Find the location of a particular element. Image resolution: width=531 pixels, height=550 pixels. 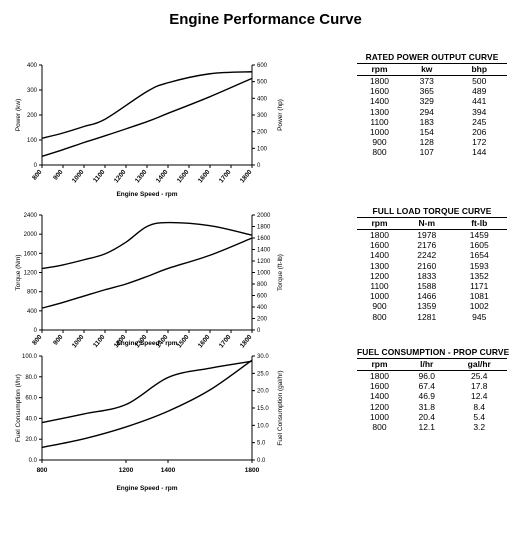

table-header: kw is located at coordinates (427, 70).